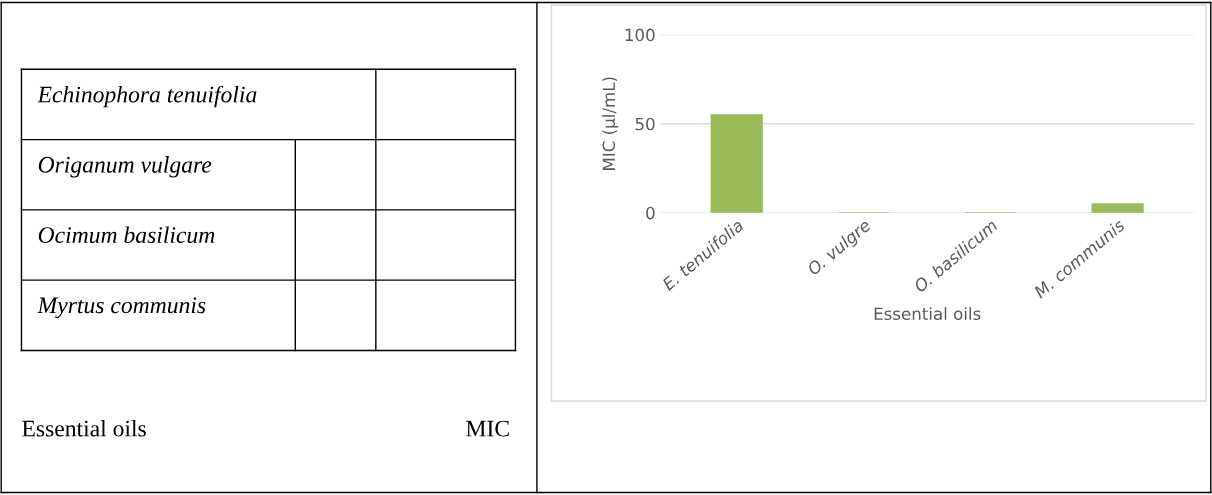 This screenshot has width=1212, height=495. Describe the element at coordinates (84, 428) in the screenshot. I see `text: Essential oils` at that location.